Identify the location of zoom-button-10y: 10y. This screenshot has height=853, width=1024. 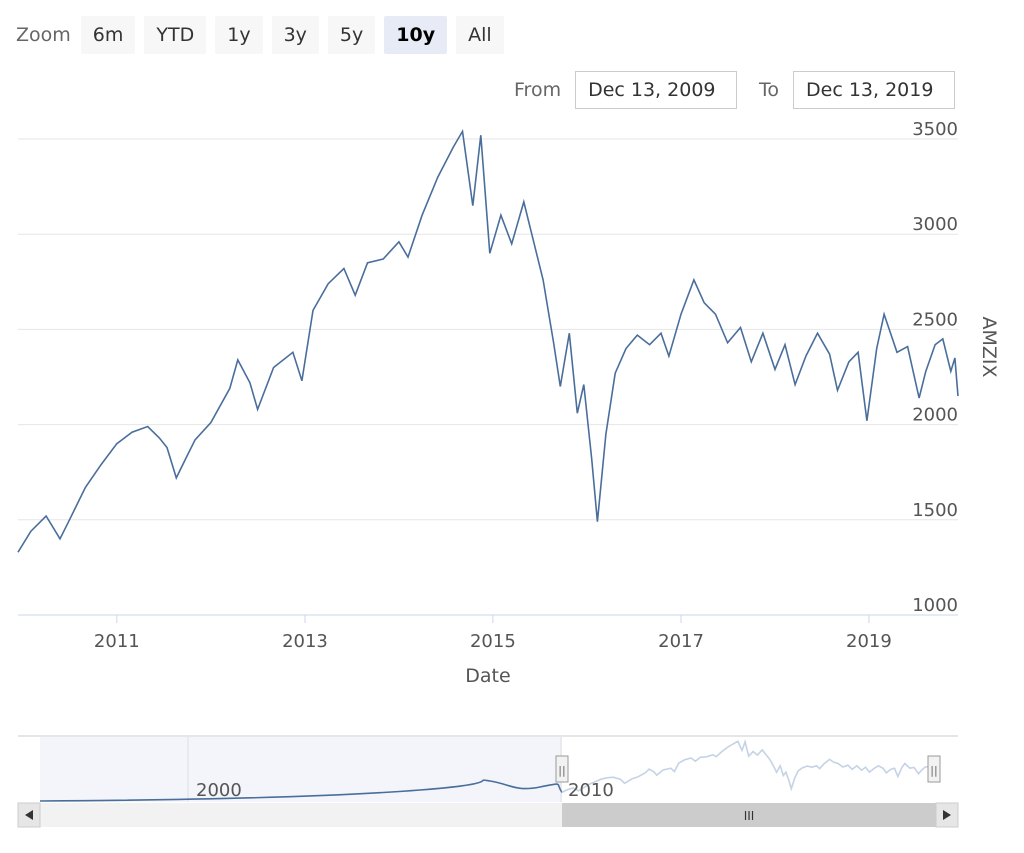
(416, 35).